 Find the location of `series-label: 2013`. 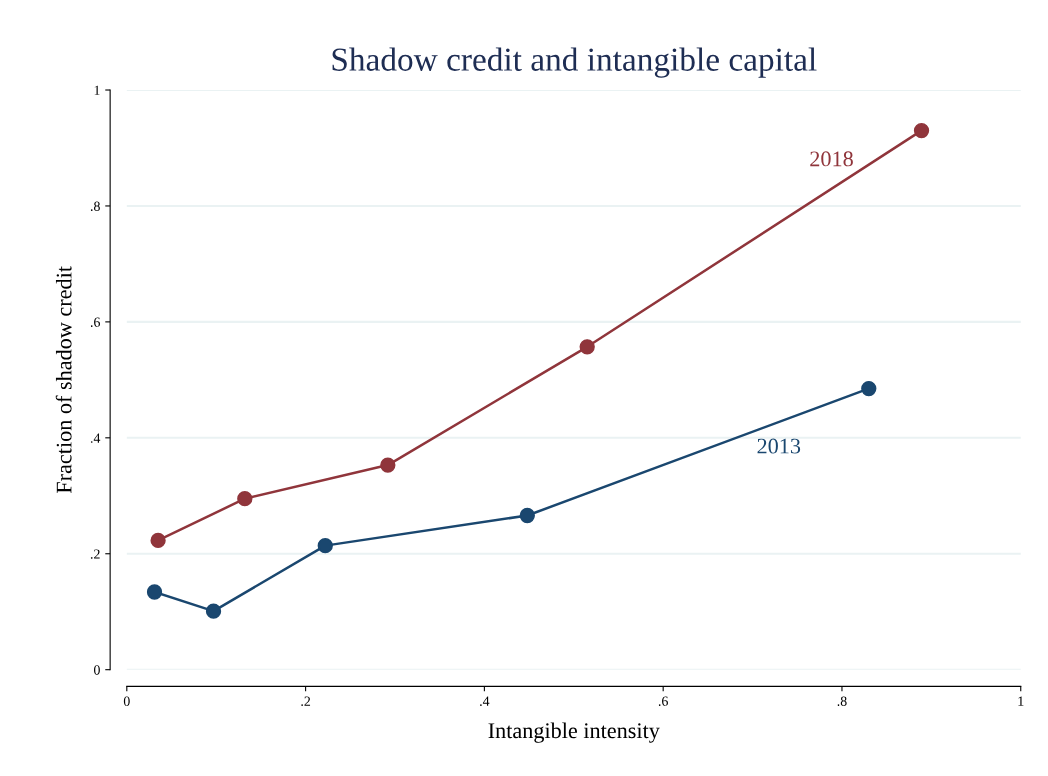

series-label: 2013 is located at coordinates (779, 446).